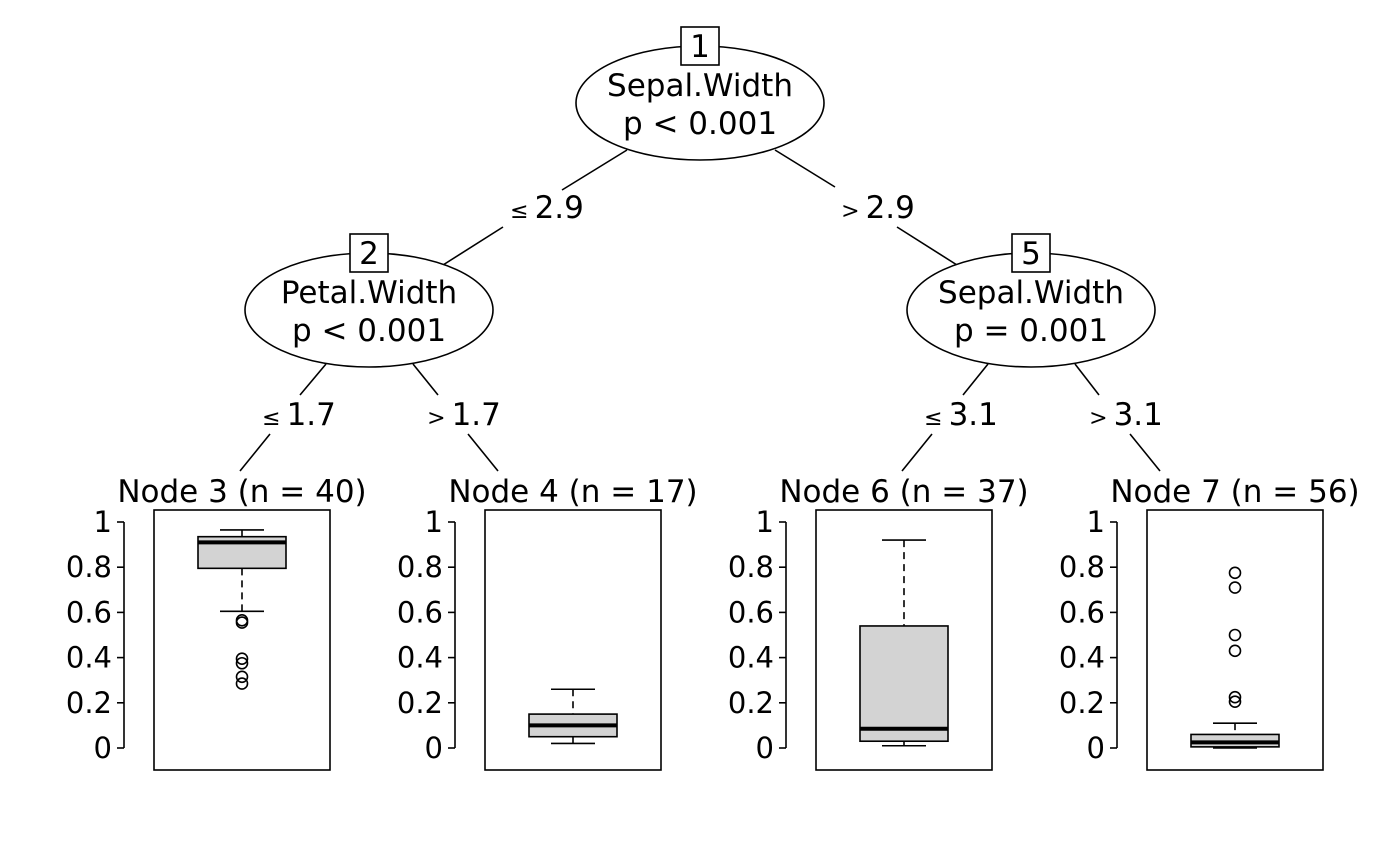  What do you see at coordinates (313, 379) in the screenshot?
I see `edge-2-3-upper` at bounding box center [313, 379].